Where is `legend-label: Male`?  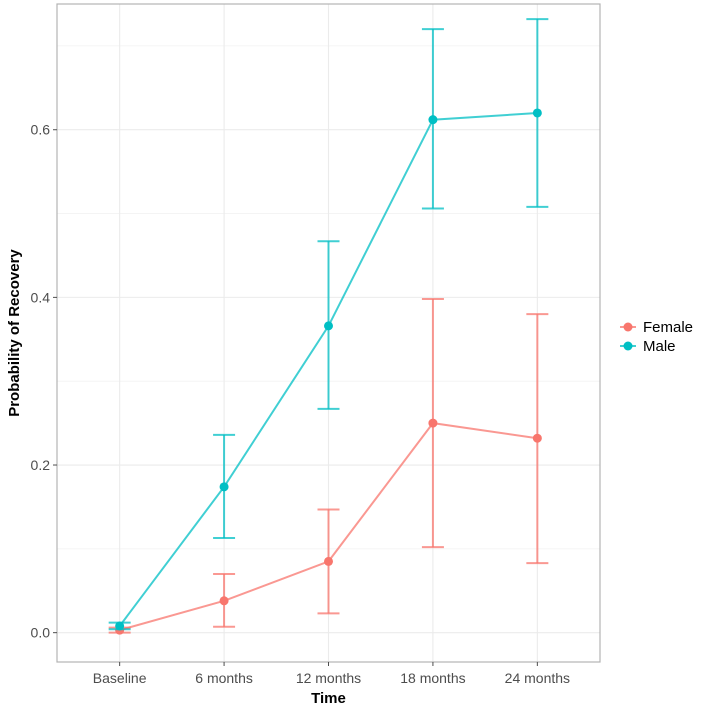
legend-label: Male is located at coordinates (659, 346).